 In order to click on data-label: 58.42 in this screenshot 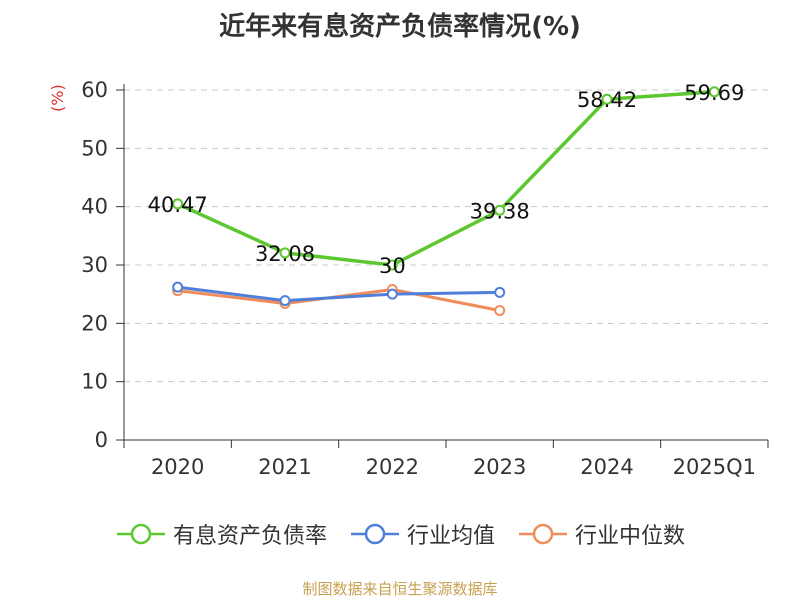, I will do `click(607, 100)`.